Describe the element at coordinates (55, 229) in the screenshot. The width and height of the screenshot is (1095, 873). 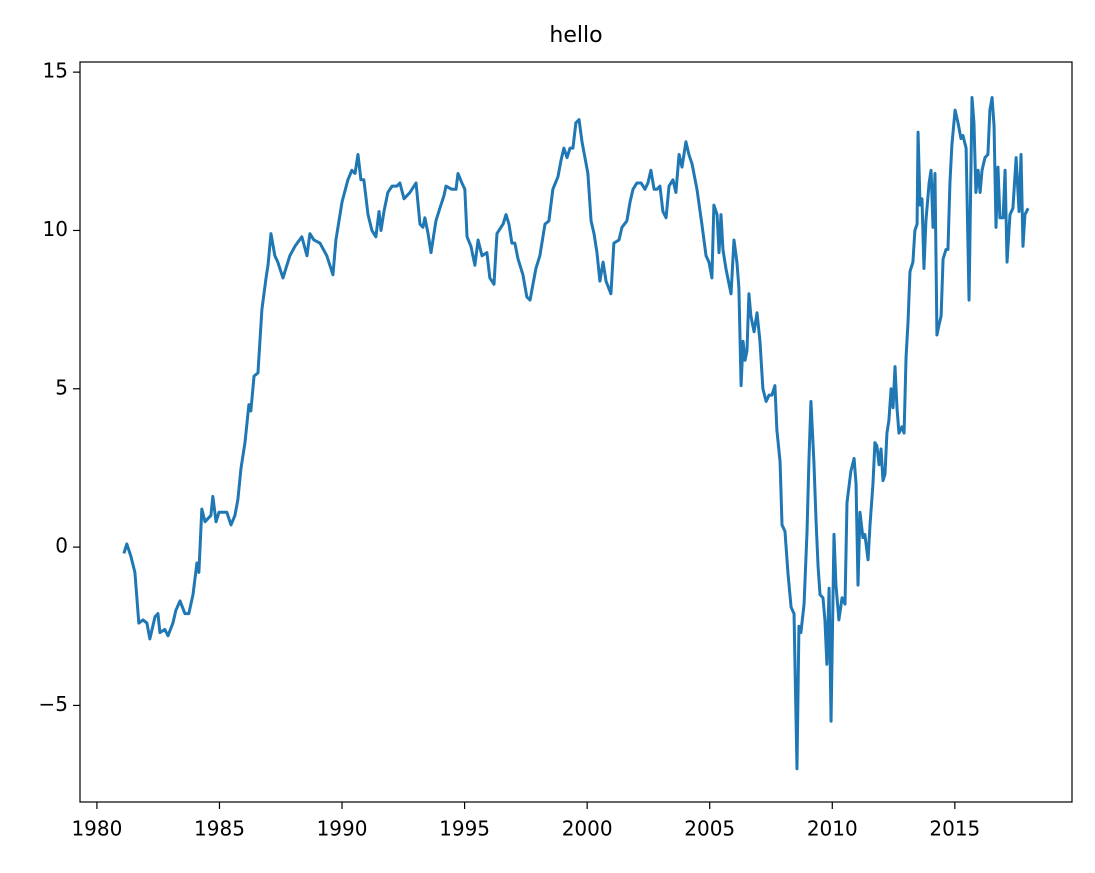
I see `y-tick-label: 10` at that location.